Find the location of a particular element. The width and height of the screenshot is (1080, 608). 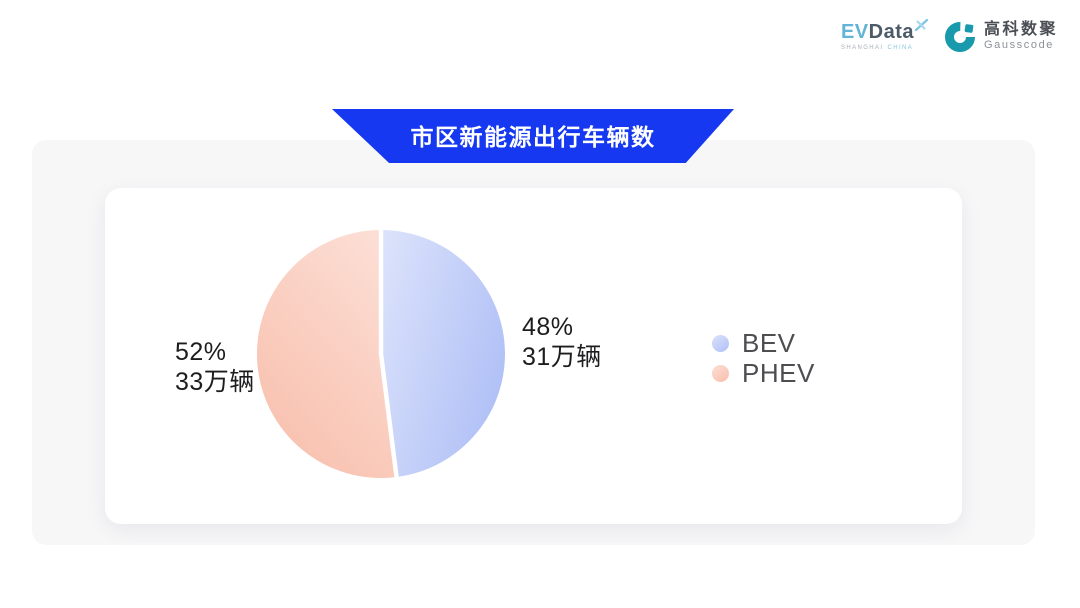

gausscode-text: 高科数聚 Gausscode is located at coordinates (1021, 36).